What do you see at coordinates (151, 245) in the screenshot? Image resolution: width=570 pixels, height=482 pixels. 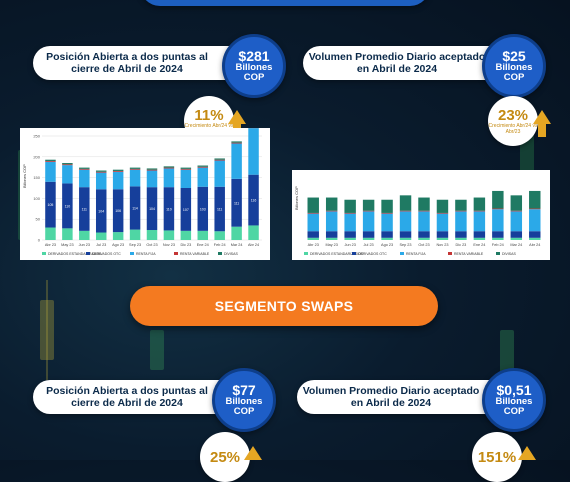 I see `x-tick-label: Oct 23` at bounding box center [151, 245].